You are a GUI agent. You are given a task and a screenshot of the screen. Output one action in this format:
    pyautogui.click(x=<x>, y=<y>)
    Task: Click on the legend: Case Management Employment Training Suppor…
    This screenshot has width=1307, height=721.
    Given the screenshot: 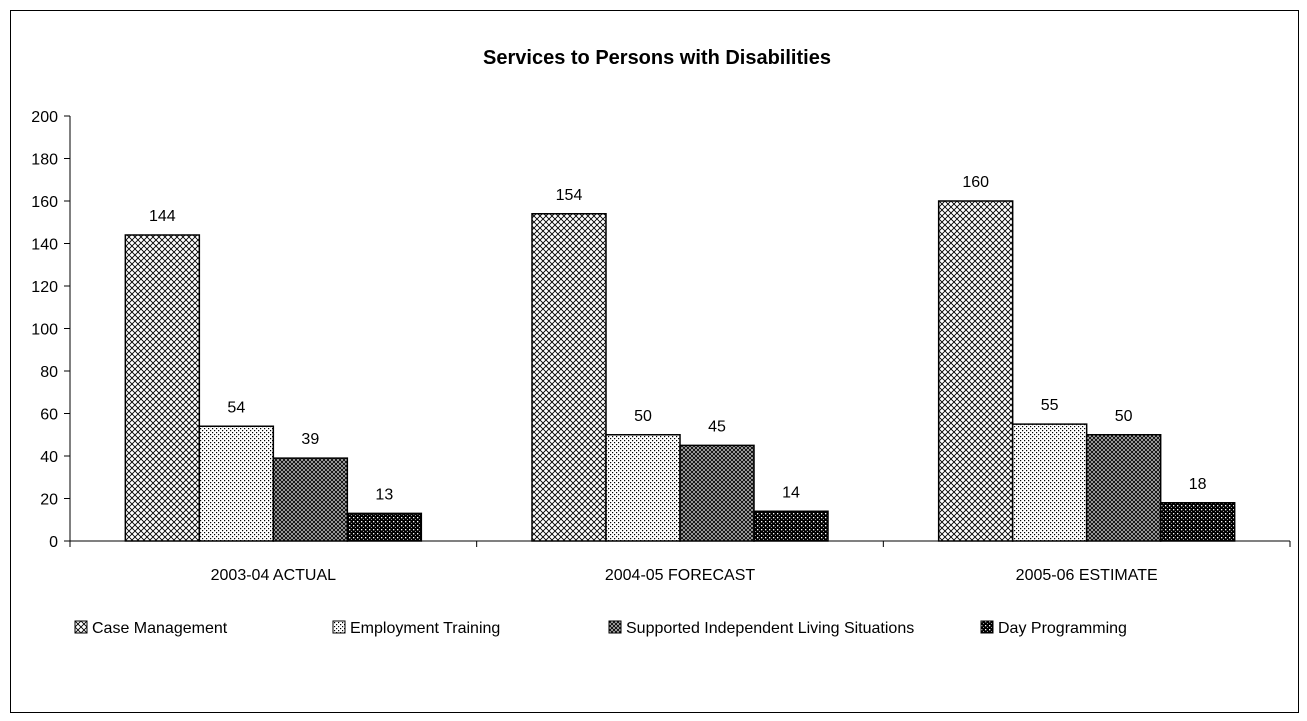 What is the action you would take?
    pyautogui.click(x=600, y=628)
    